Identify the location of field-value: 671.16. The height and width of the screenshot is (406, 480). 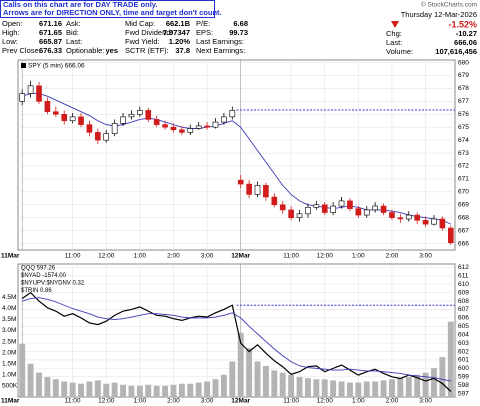
(50, 23).